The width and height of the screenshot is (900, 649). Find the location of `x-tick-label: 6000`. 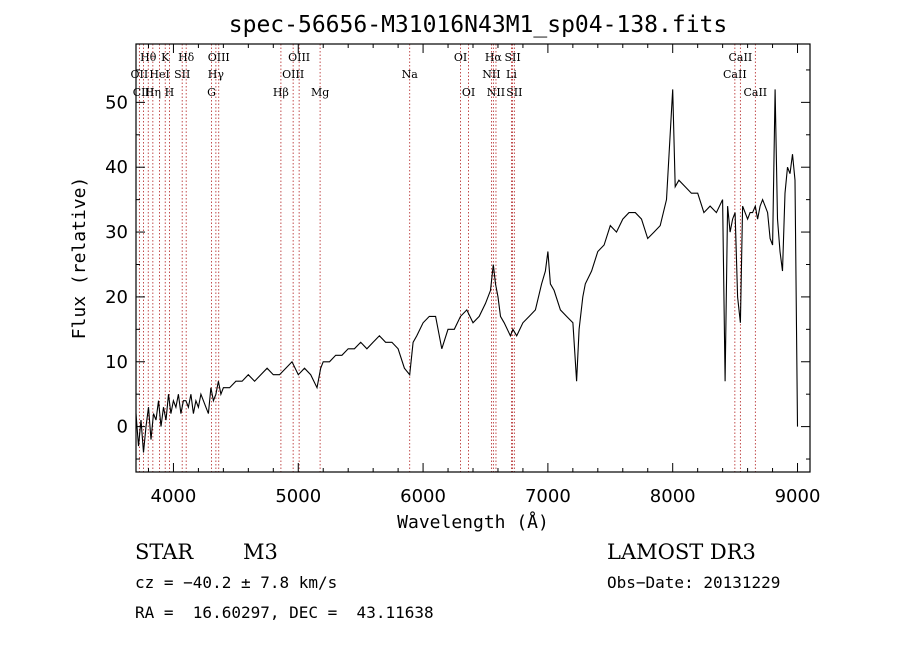

x-tick-label: 6000 is located at coordinates (423, 496).